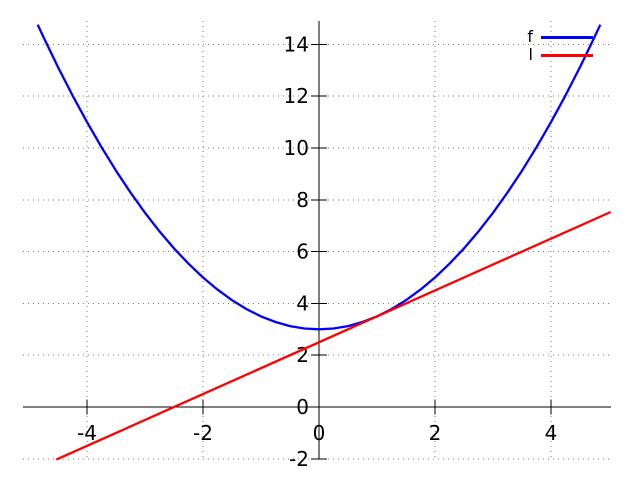 This screenshot has width=640, height=480. Describe the element at coordinates (551, 433) in the screenshot. I see `x-tick-label: 4` at that location.